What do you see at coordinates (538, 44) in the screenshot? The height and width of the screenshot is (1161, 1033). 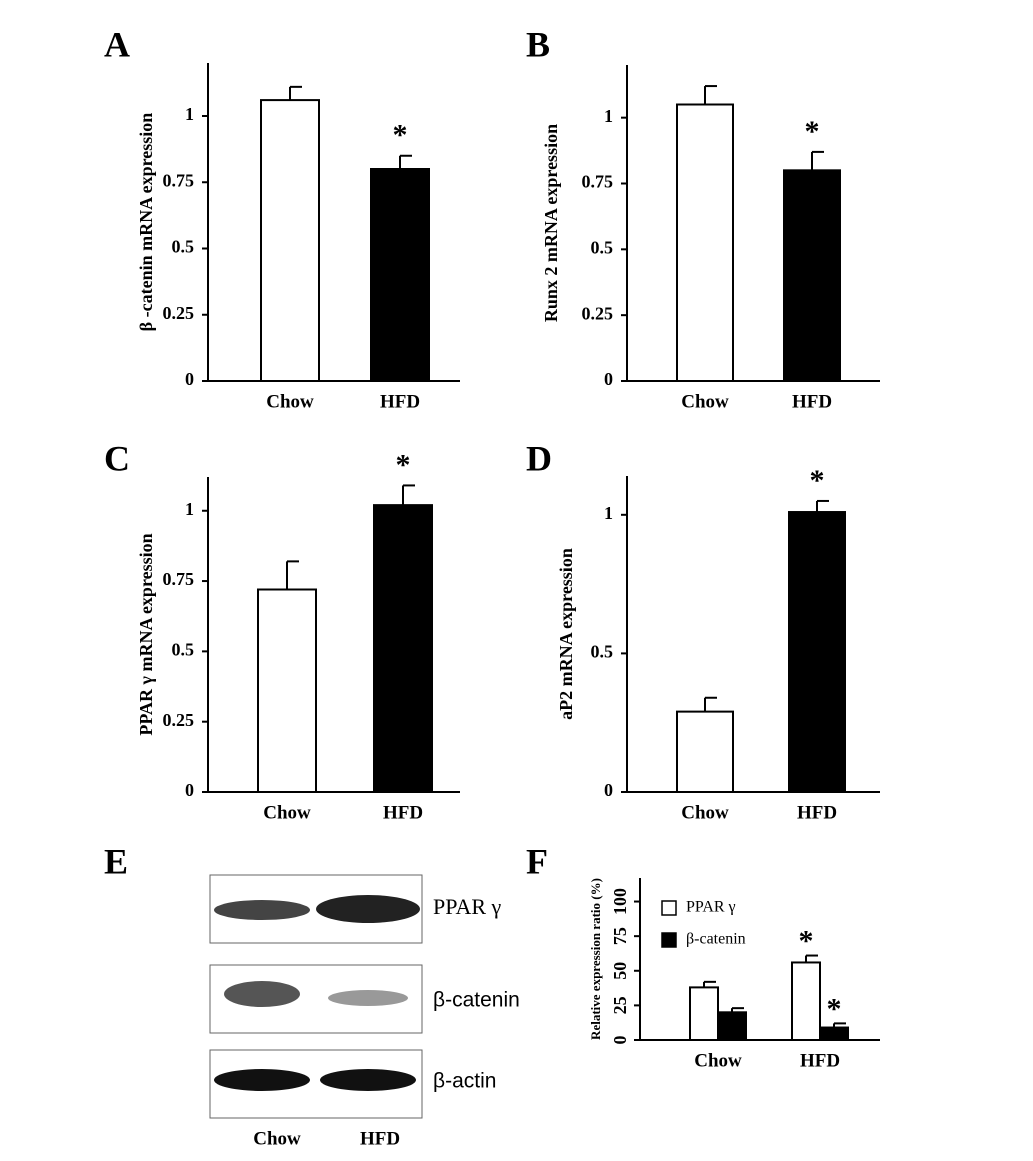 I see `panel-letter: B` at bounding box center [538, 44].